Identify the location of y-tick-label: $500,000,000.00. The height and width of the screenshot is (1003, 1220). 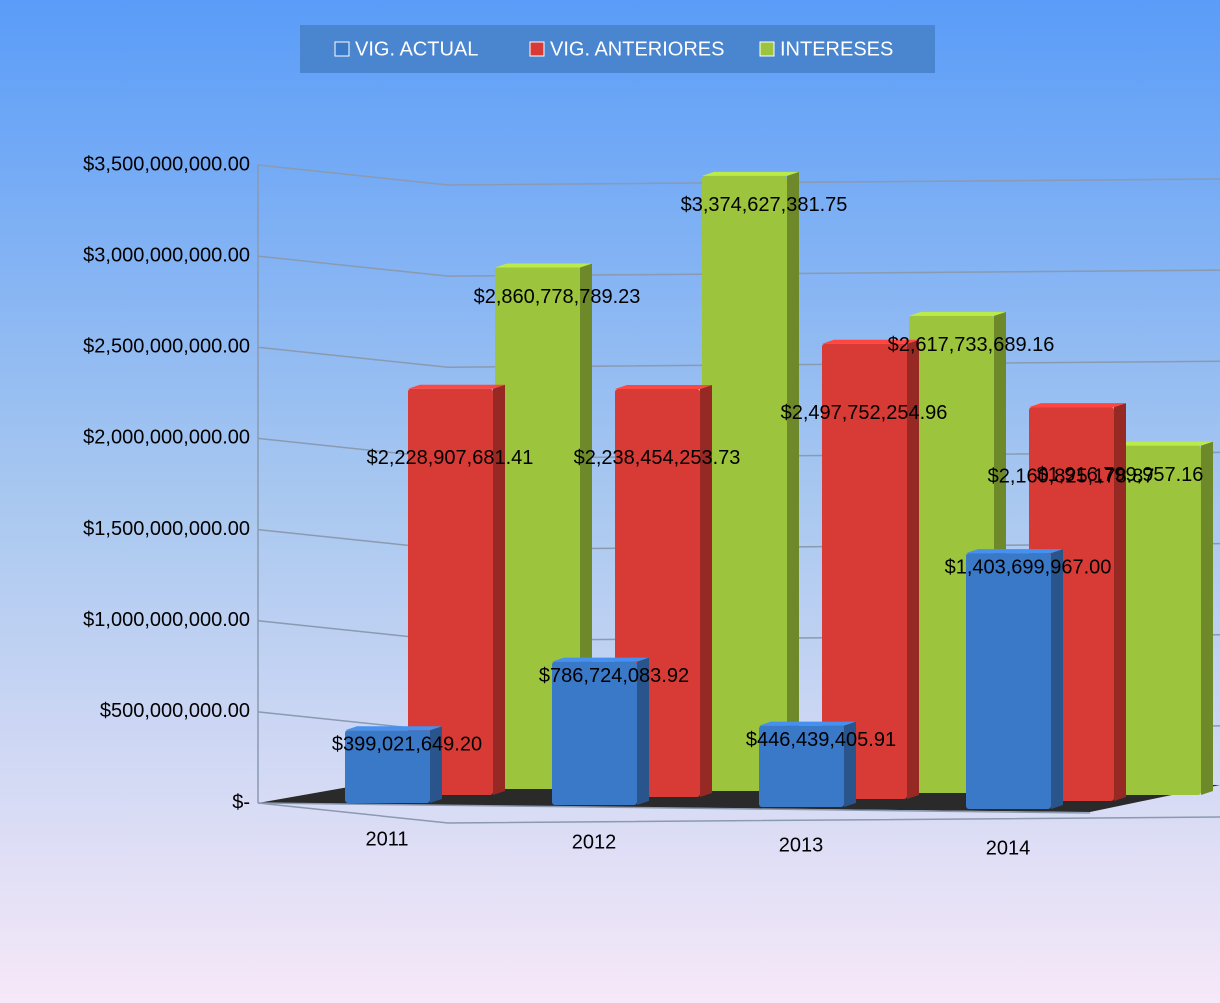
(175, 711).